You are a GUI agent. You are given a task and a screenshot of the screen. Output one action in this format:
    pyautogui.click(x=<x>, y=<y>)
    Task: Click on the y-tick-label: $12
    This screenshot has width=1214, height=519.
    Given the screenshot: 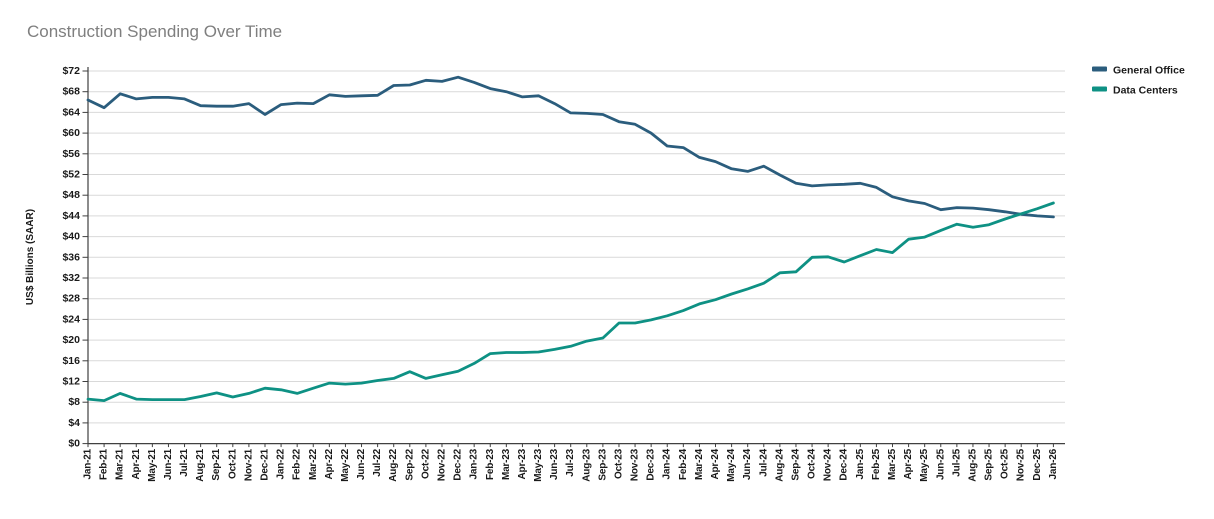 What is the action you would take?
    pyautogui.click(x=71, y=382)
    